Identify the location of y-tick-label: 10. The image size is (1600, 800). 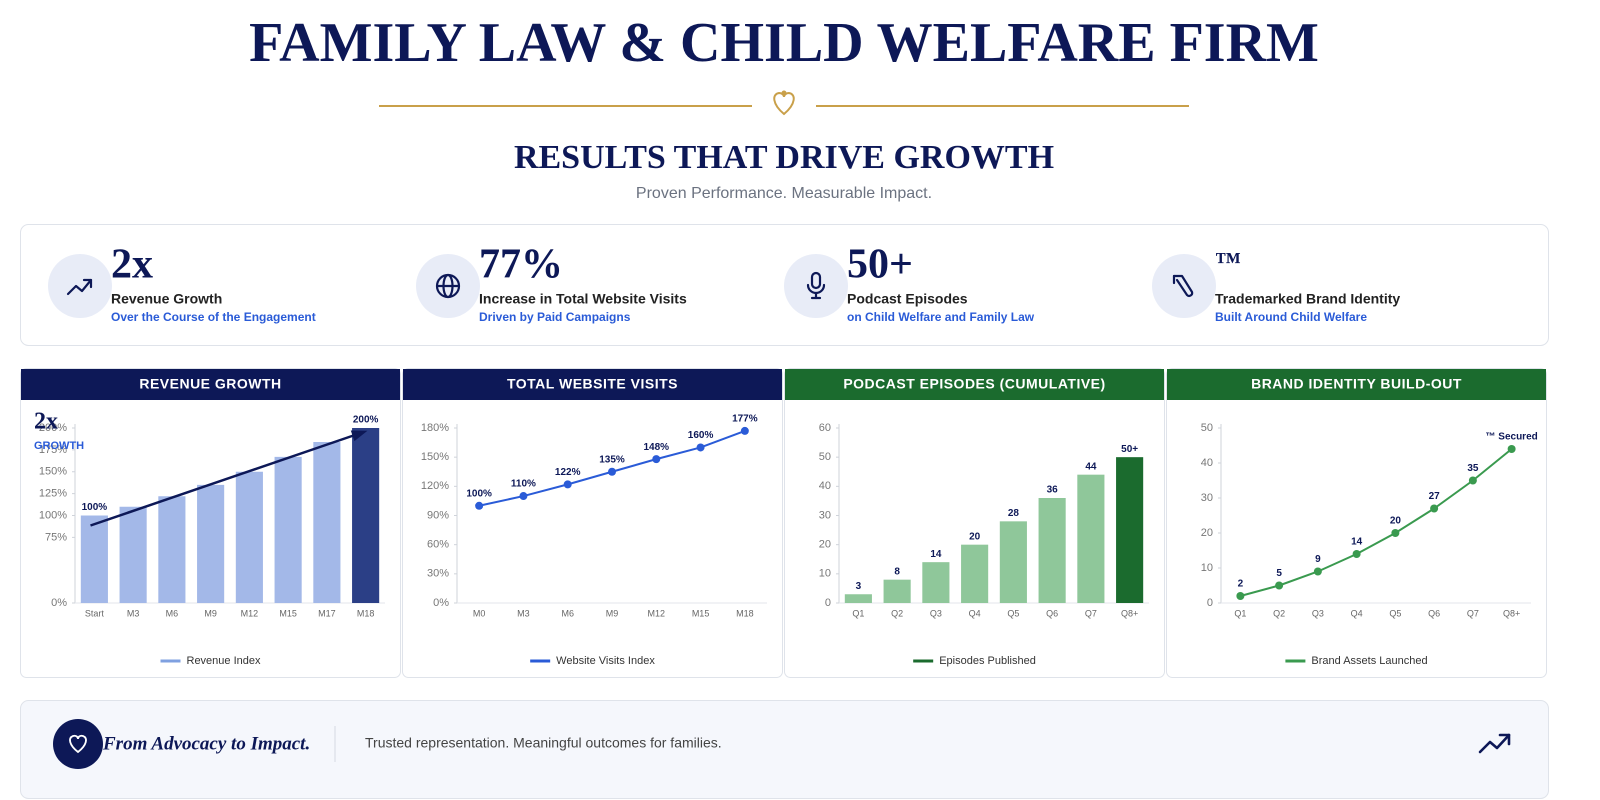
(825, 574).